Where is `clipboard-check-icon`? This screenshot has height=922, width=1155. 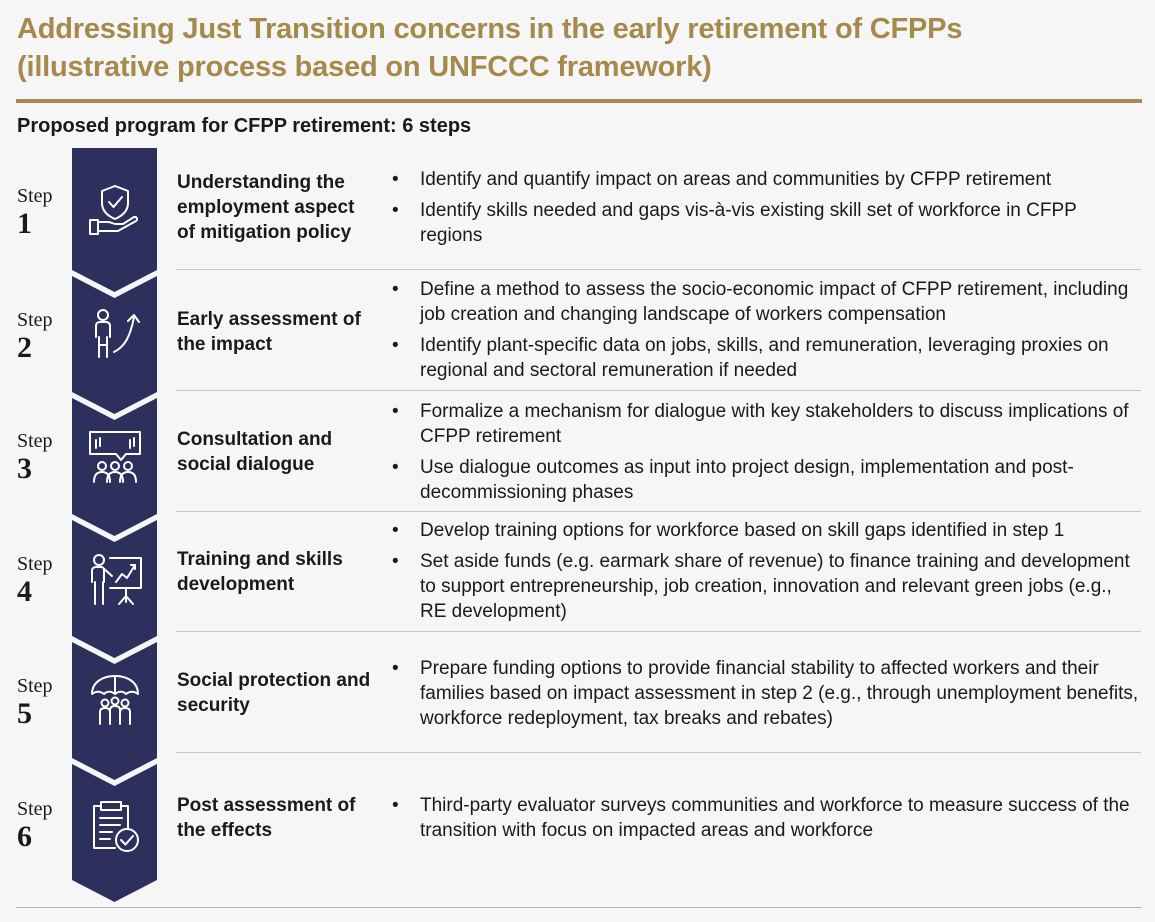 clipboard-check-icon is located at coordinates (115, 825).